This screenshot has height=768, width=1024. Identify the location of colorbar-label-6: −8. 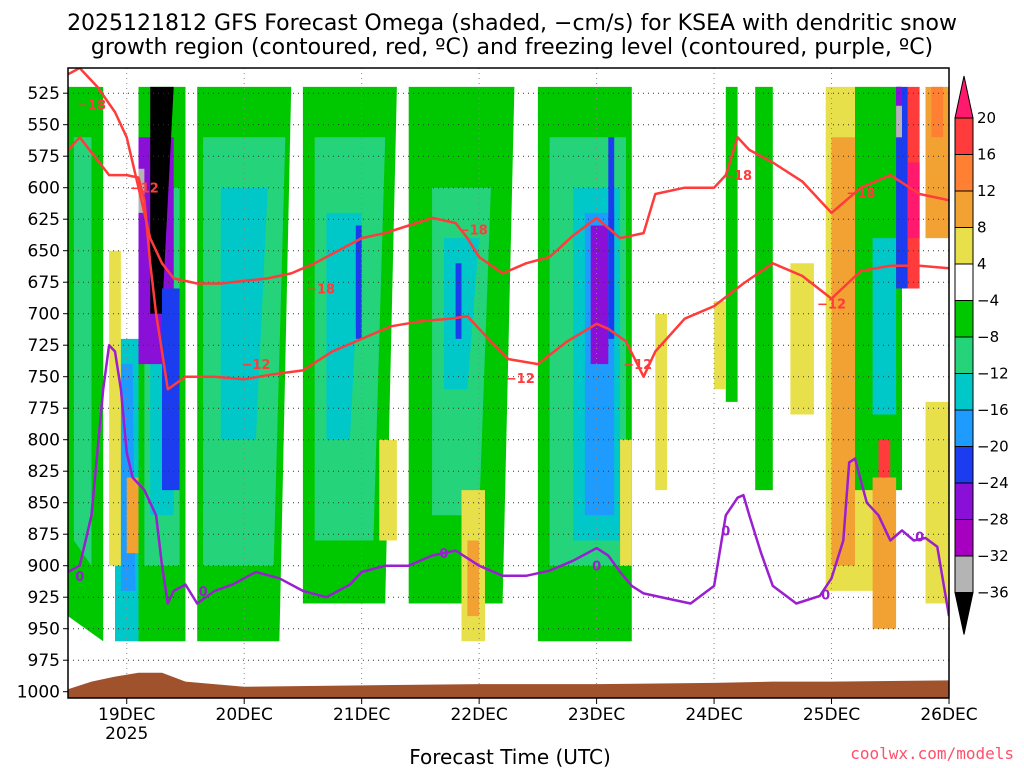
(988, 337).